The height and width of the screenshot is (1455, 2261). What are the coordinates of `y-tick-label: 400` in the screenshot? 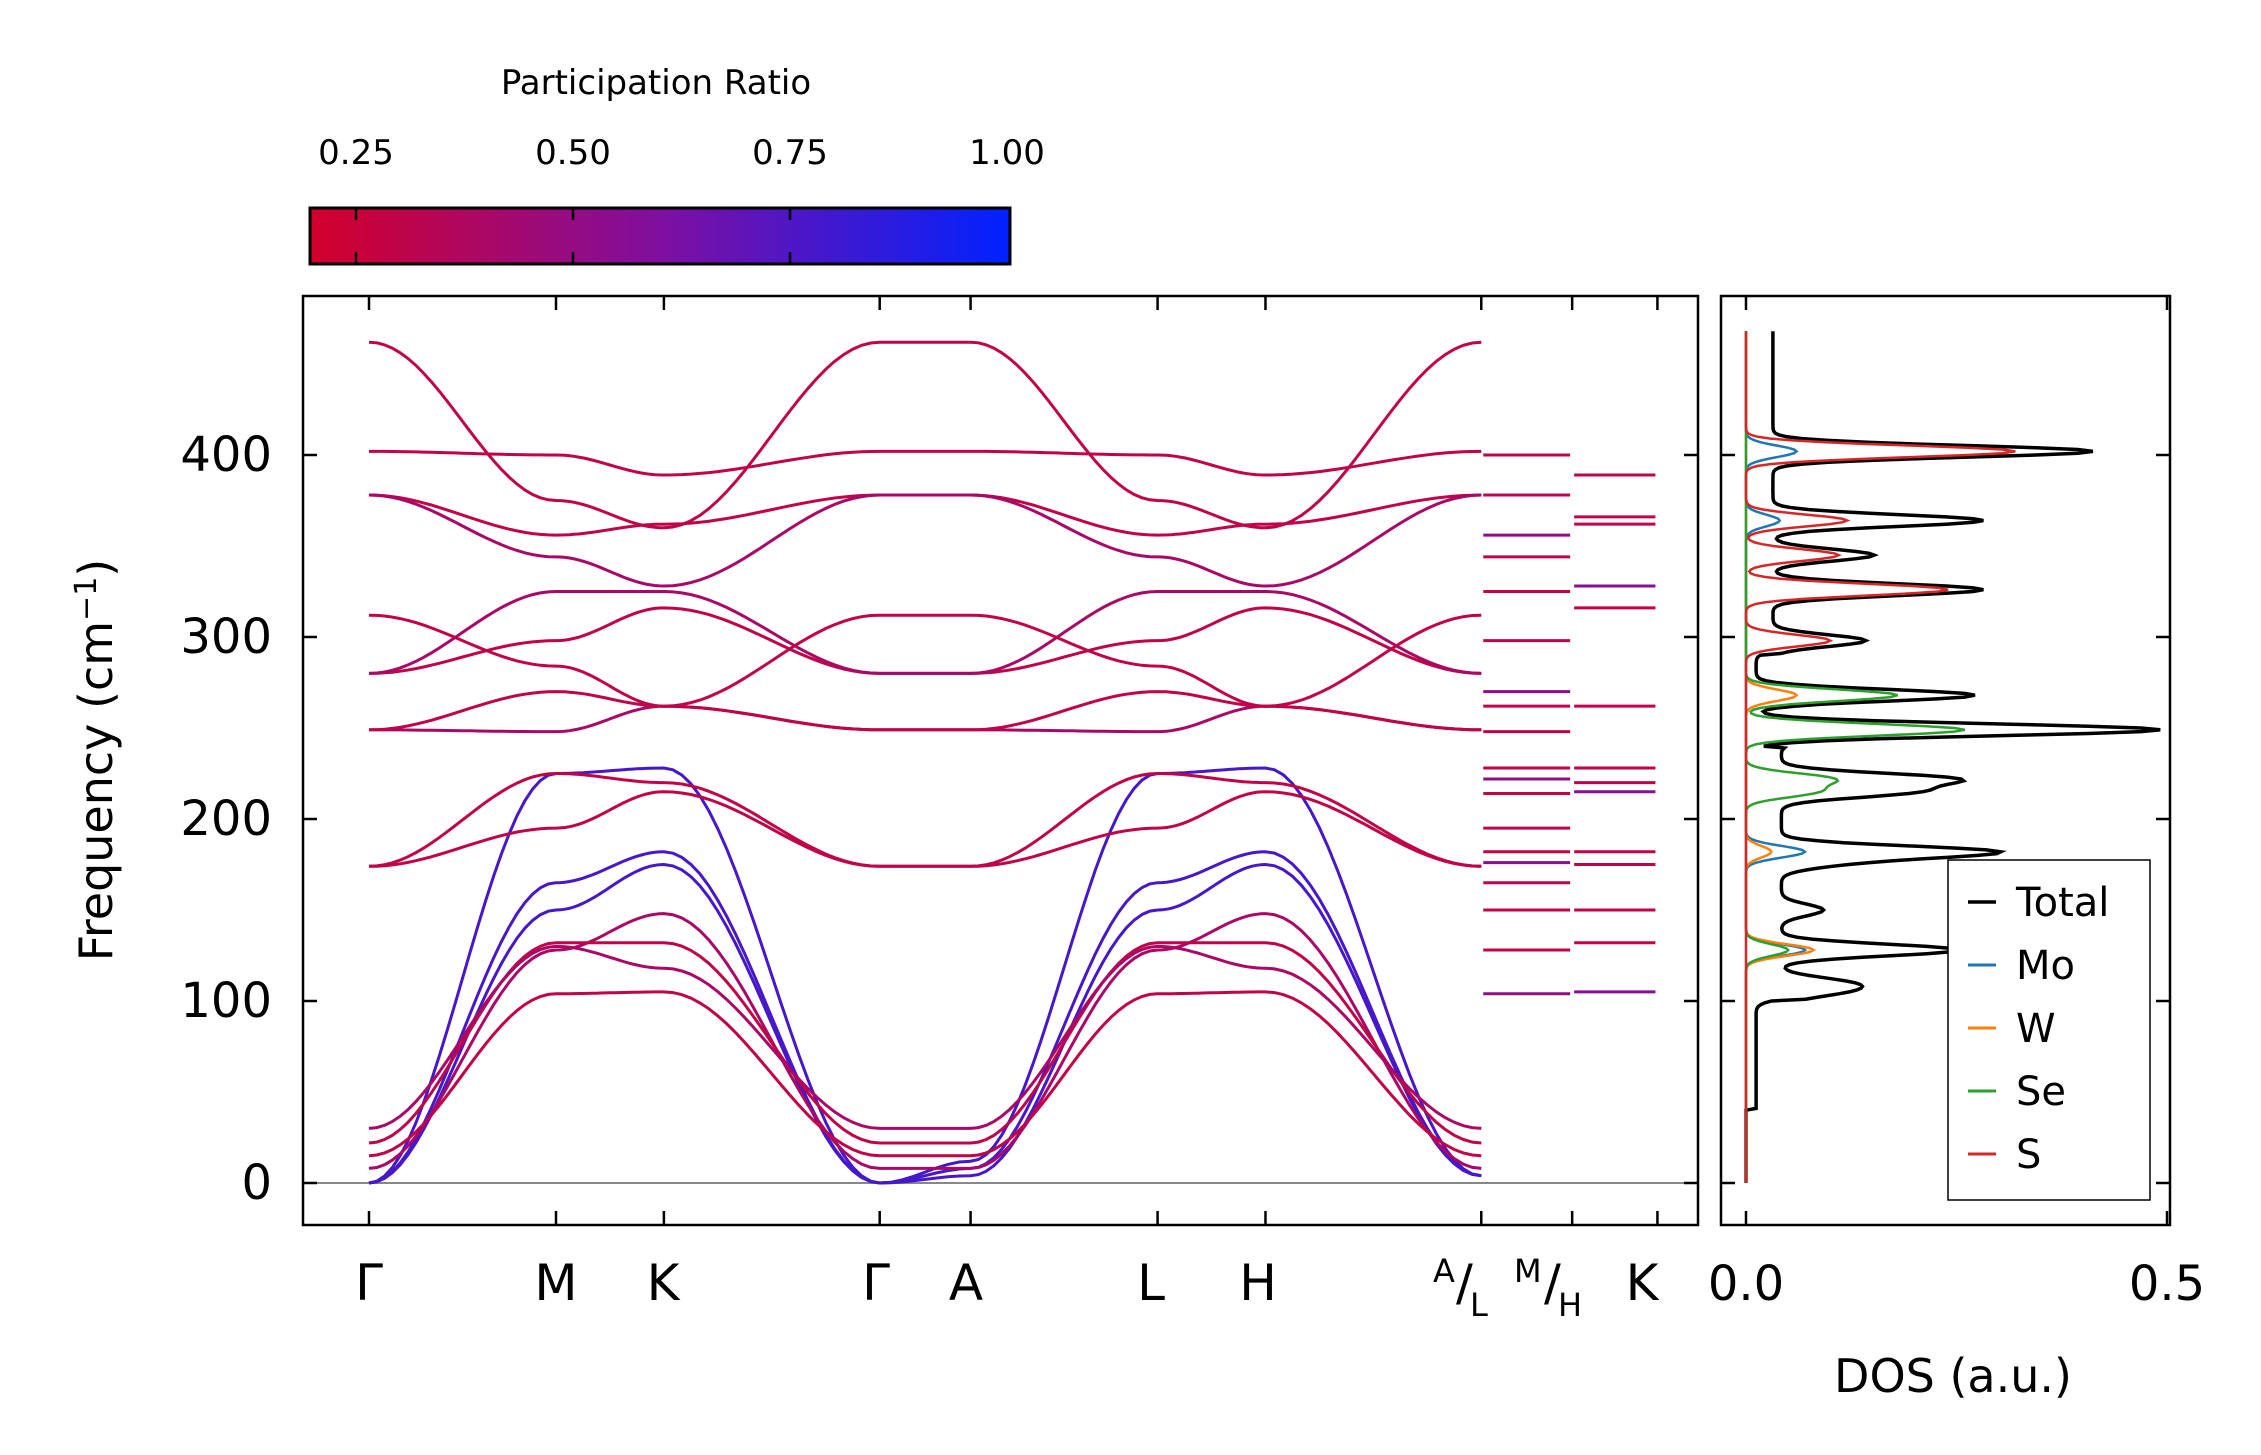 It's located at (226, 455).